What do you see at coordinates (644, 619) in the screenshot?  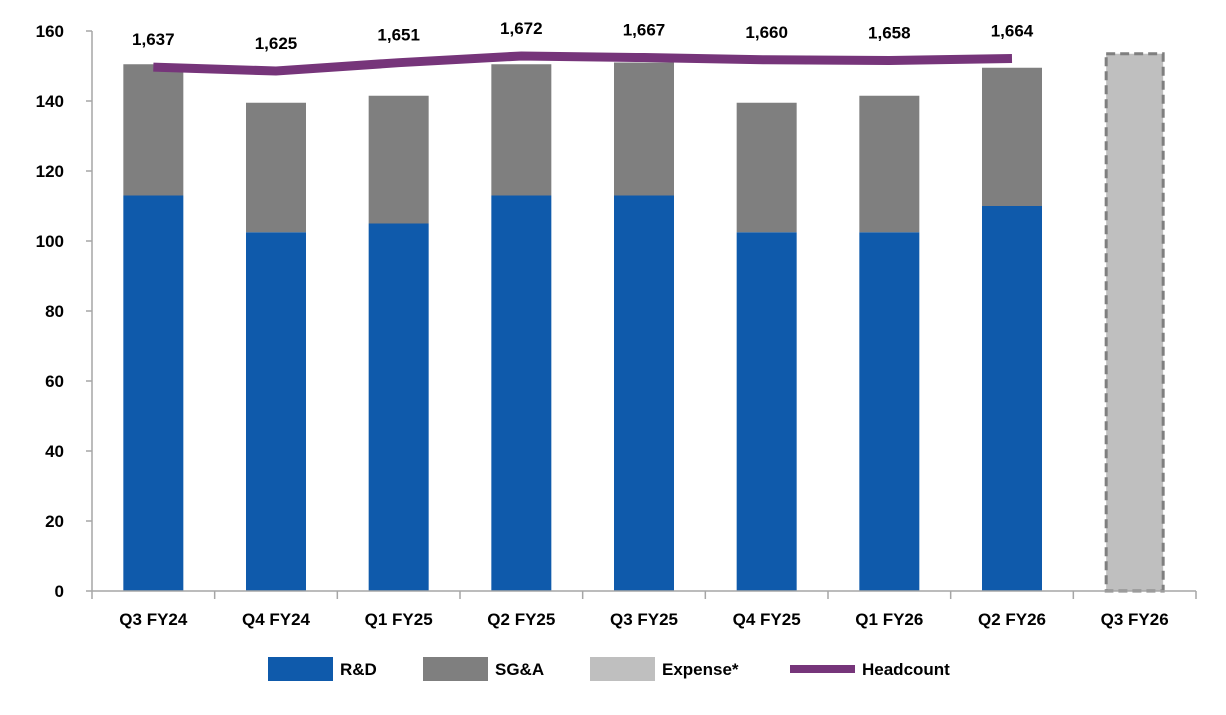 I see `x-tick-label: Q3 FY25` at bounding box center [644, 619].